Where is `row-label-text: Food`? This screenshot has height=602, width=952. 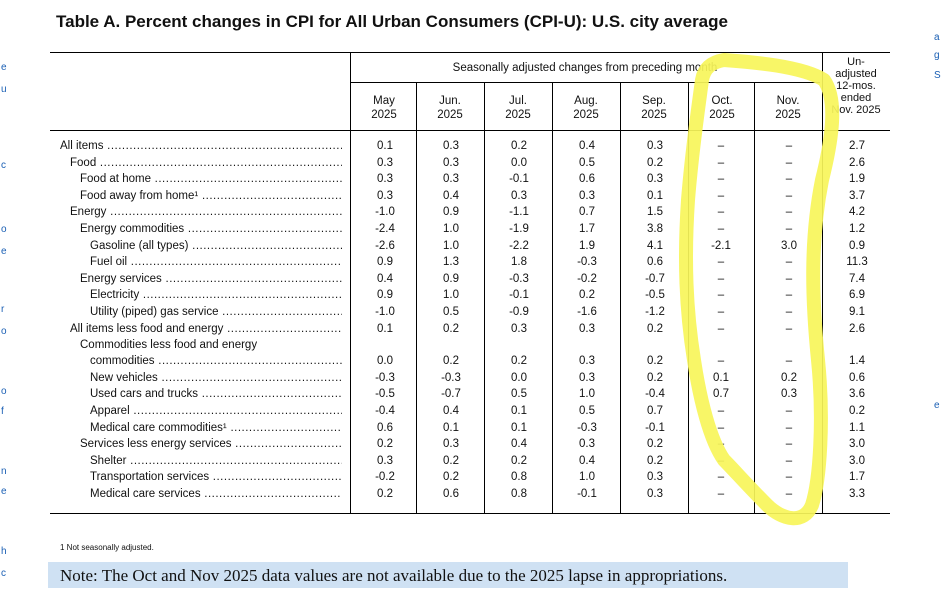
row-label-text: Food is located at coordinates (83, 162).